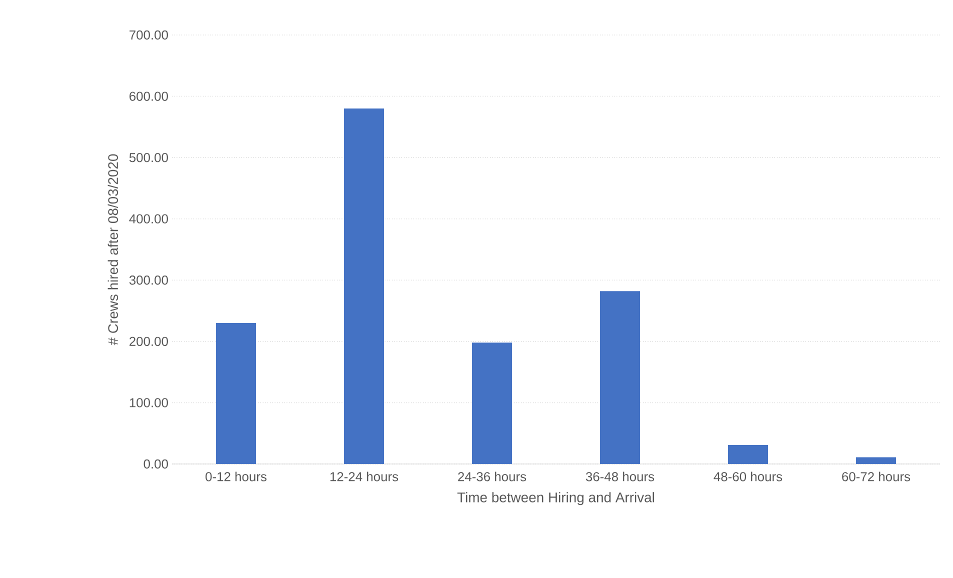  Describe the element at coordinates (149, 341) in the screenshot. I see `y-tick-label: 200.00` at that location.